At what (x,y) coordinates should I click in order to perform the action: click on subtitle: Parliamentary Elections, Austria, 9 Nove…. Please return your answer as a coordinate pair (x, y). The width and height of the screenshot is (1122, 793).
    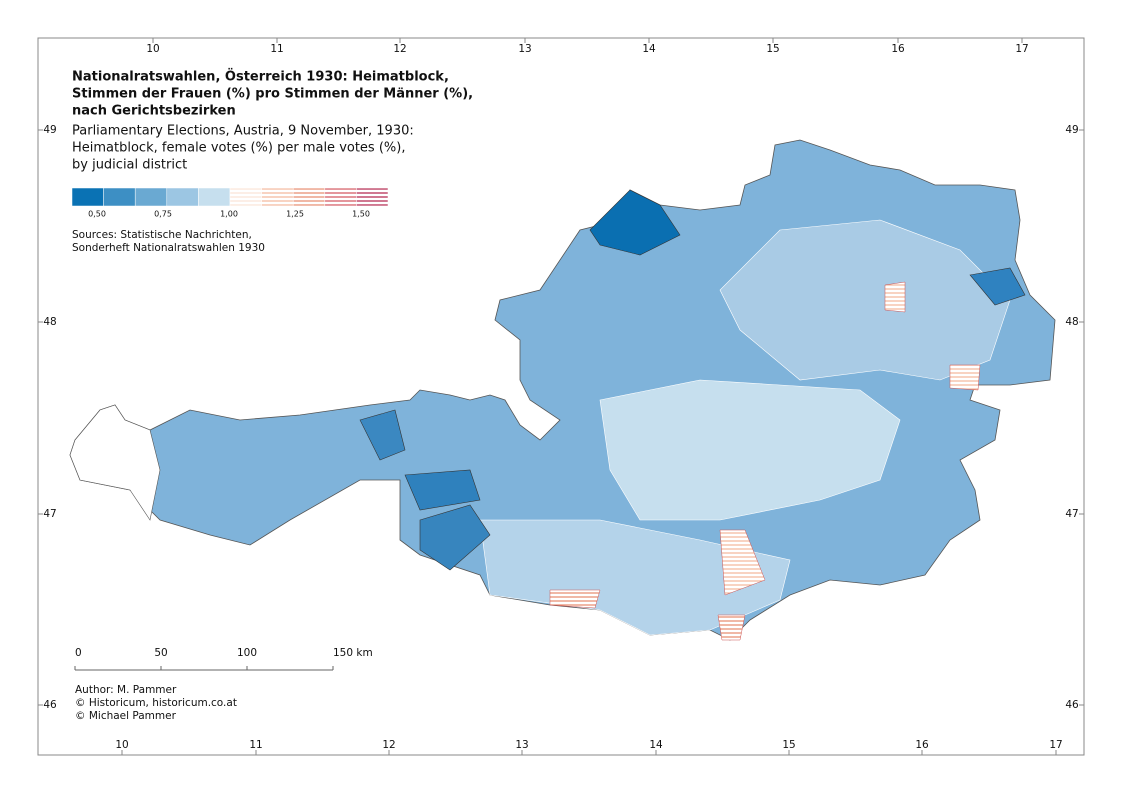
    Looking at the image, I should click on (243, 131).